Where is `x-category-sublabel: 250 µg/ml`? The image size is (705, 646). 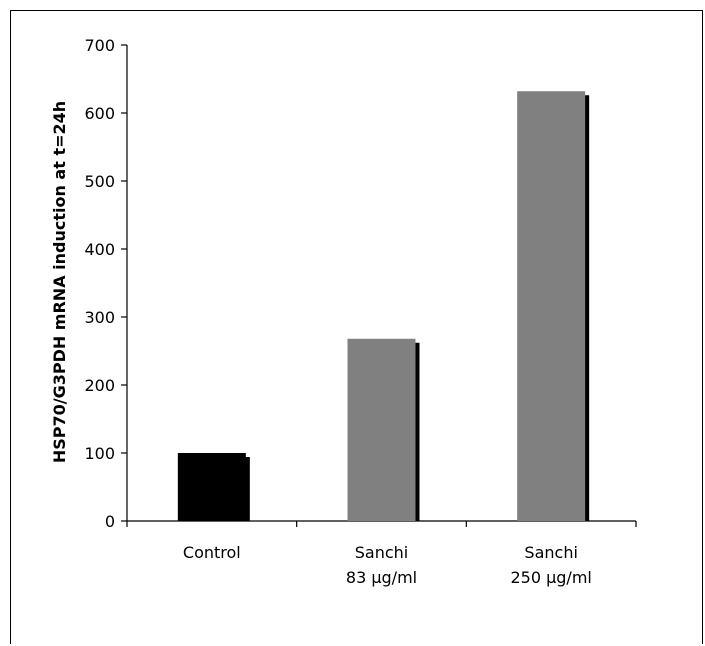 x-category-sublabel: 250 µg/ml is located at coordinates (550, 577).